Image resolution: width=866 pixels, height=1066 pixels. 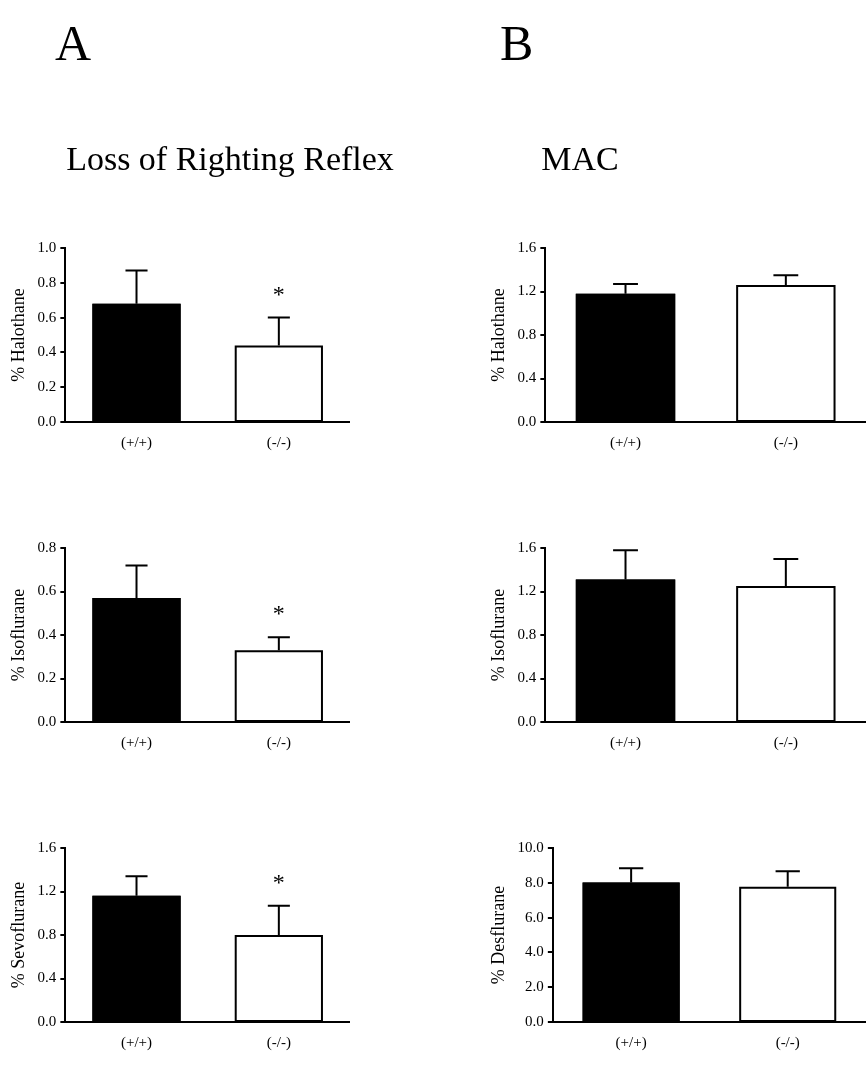 I want to click on chart-subtitle: Loss of Righting Reflex, so click(x=230, y=158).